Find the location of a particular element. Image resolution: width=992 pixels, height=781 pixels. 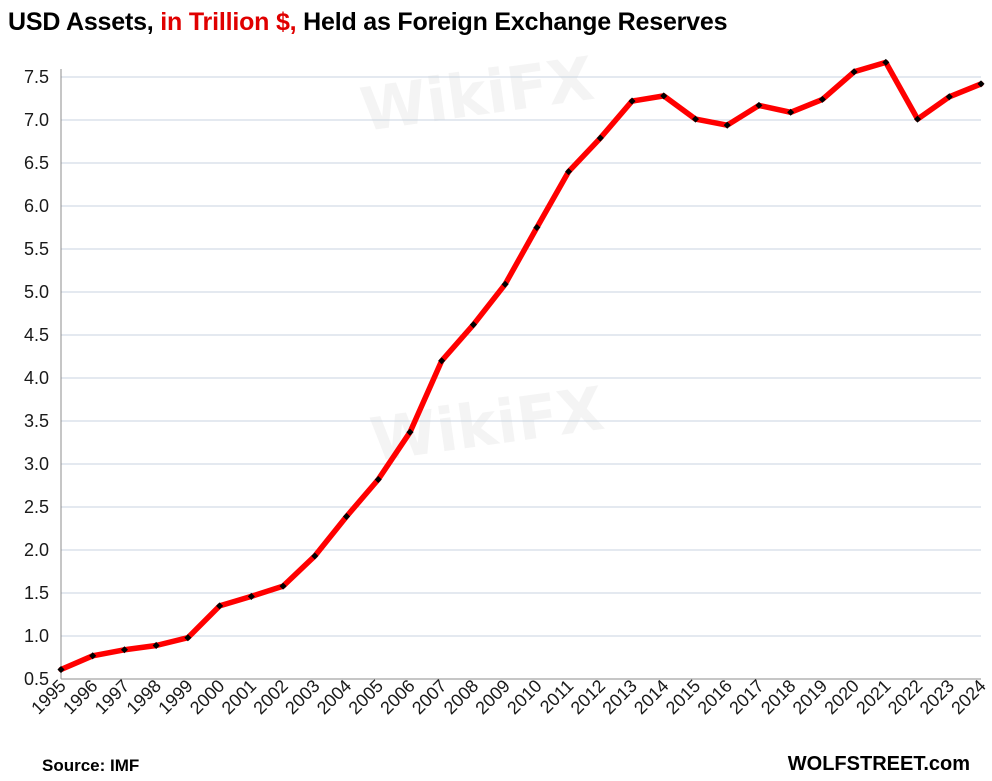

y-tick-label: 4.0 is located at coordinates (36, 378).